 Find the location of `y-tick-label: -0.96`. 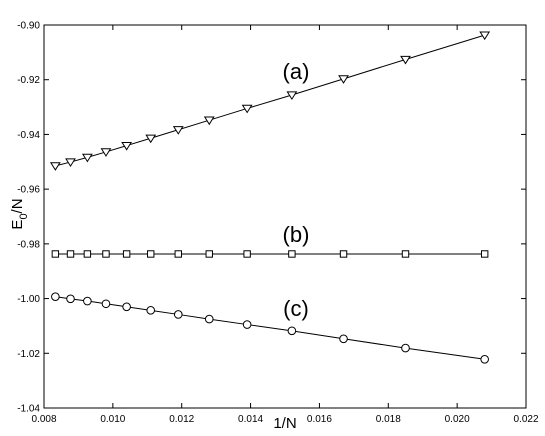

y-tick-label: -0.96 is located at coordinates (28, 190).